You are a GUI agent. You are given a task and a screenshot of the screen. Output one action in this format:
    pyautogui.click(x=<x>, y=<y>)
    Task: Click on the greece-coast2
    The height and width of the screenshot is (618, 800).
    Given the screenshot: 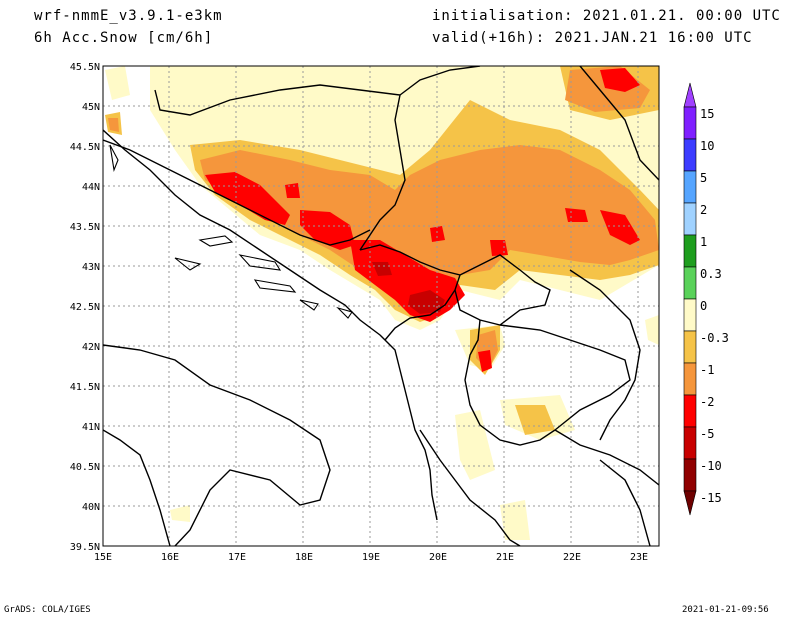 What is the action you would take?
    pyautogui.click(x=625, y=502)
    